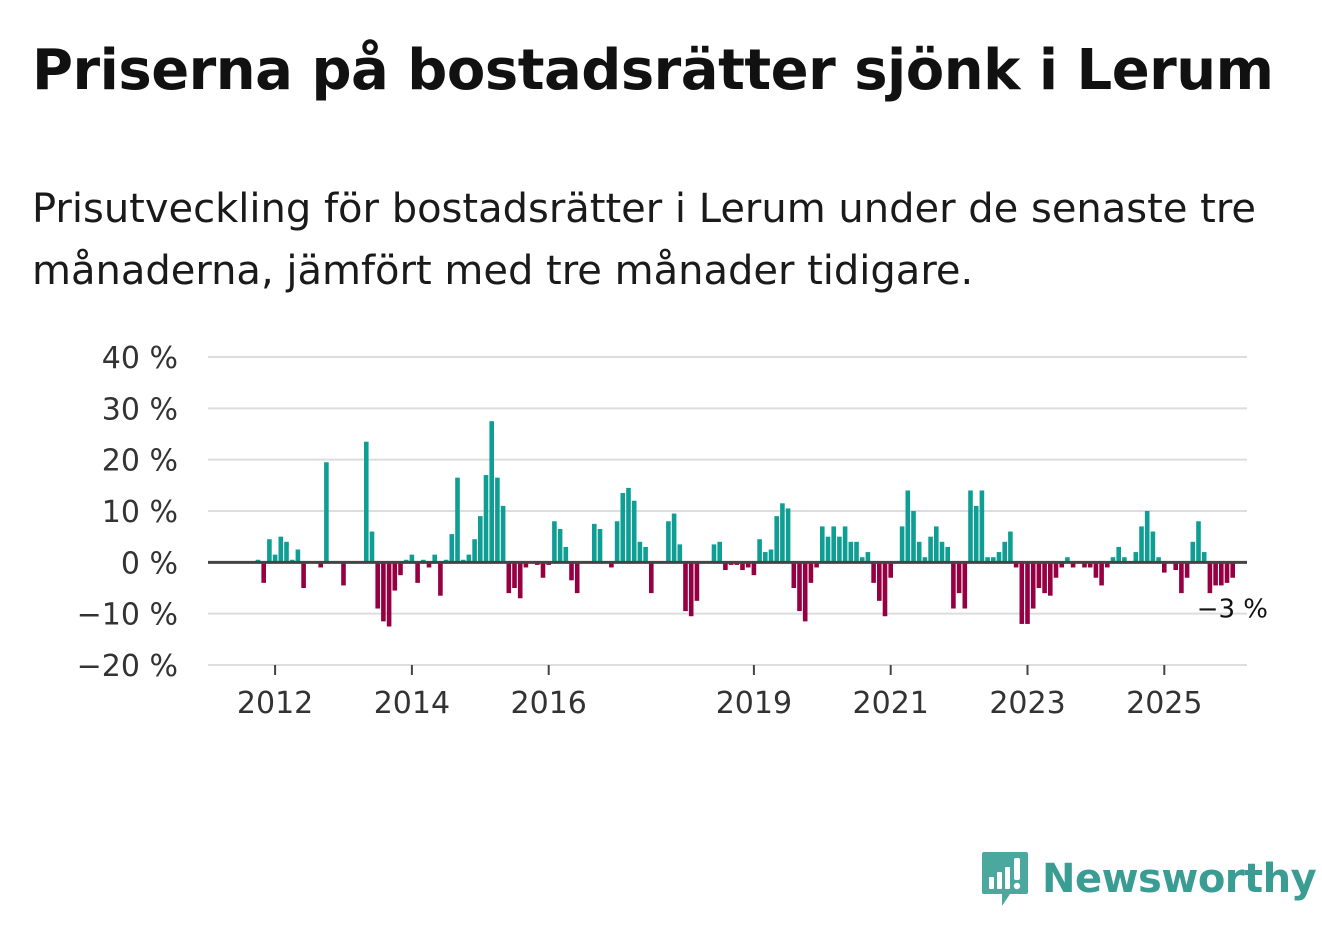 This screenshot has height=939, width=1322. What do you see at coordinates (719, 693) in the screenshot?
I see `x-axis: 2012 2014 2016 2019 2021 2023 2025` at bounding box center [719, 693].